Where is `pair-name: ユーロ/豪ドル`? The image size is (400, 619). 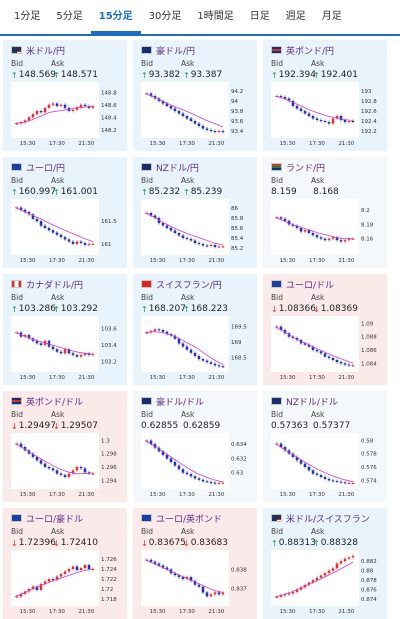 pair-name: ユーロ/豪ドル is located at coordinates (55, 519).